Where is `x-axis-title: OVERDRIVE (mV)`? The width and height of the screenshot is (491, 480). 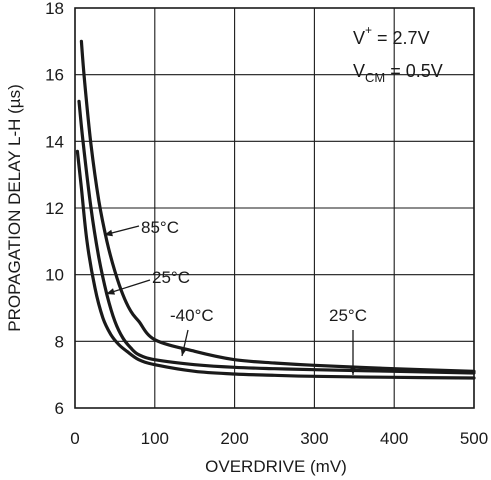
x-axis-title: OVERDRIVE (mV) is located at coordinates (276, 466).